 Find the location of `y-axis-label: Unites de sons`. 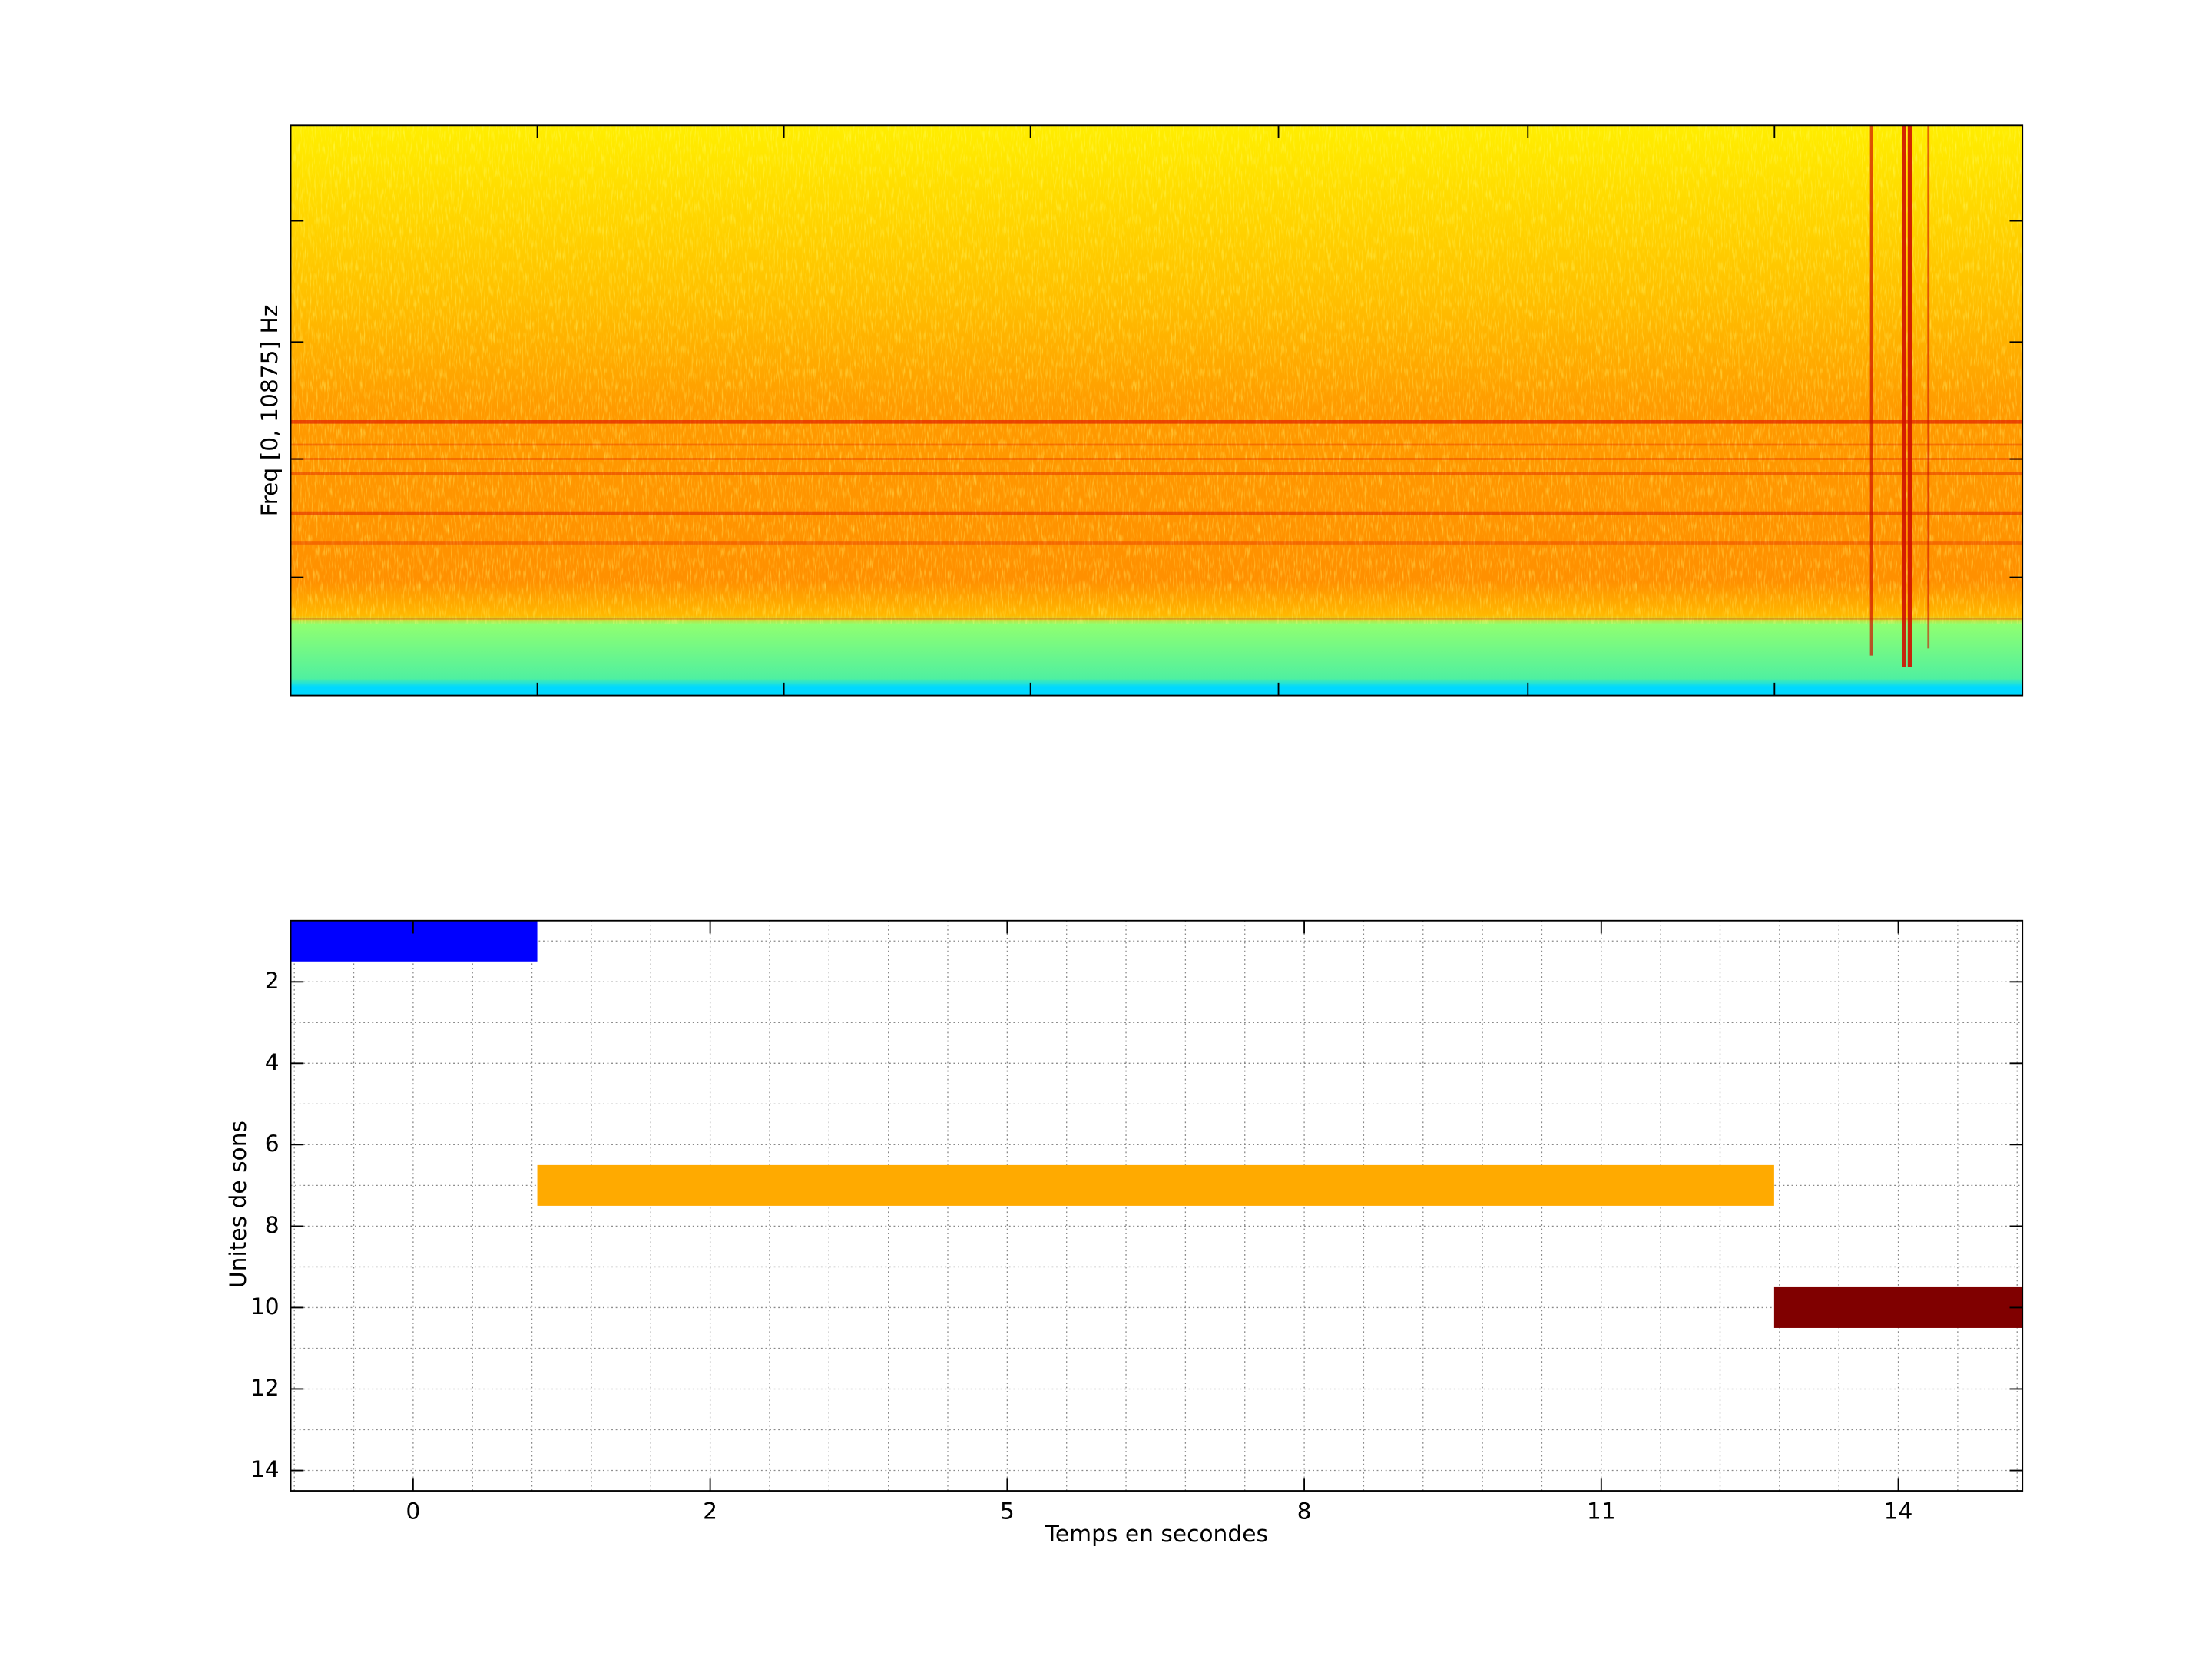

y-axis-label: Unites de sons is located at coordinates (239, 1204).